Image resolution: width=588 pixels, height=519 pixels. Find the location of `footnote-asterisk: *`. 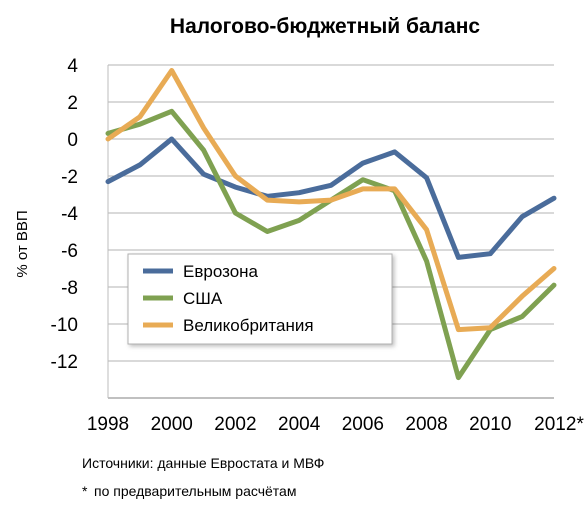

footnote-asterisk: * is located at coordinates (85, 491).